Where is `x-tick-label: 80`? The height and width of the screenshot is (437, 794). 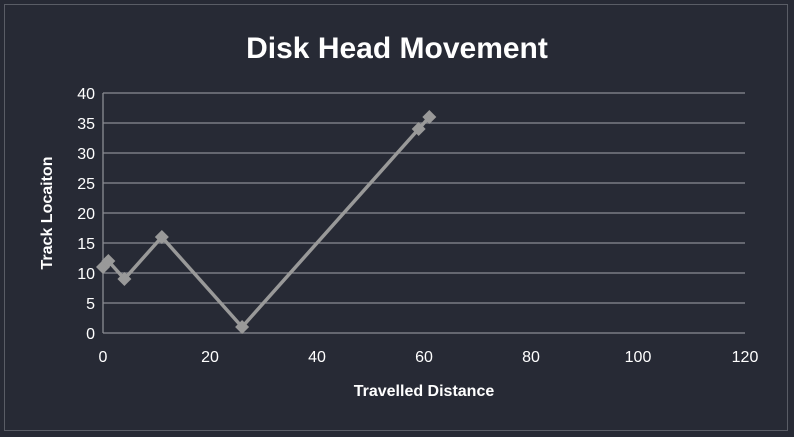
x-tick-label: 80 is located at coordinates (531, 357).